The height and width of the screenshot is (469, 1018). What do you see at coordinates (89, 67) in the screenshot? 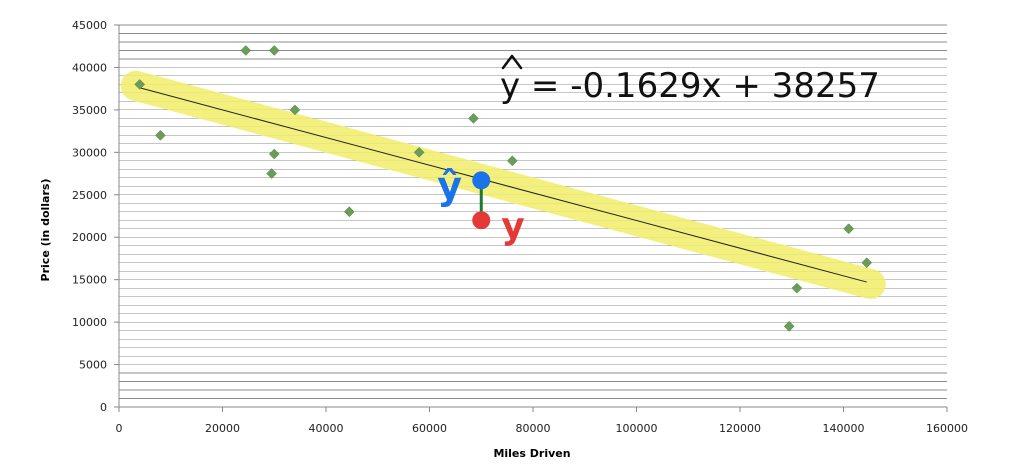
I see `y-tick-label: 40000` at bounding box center [89, 67].